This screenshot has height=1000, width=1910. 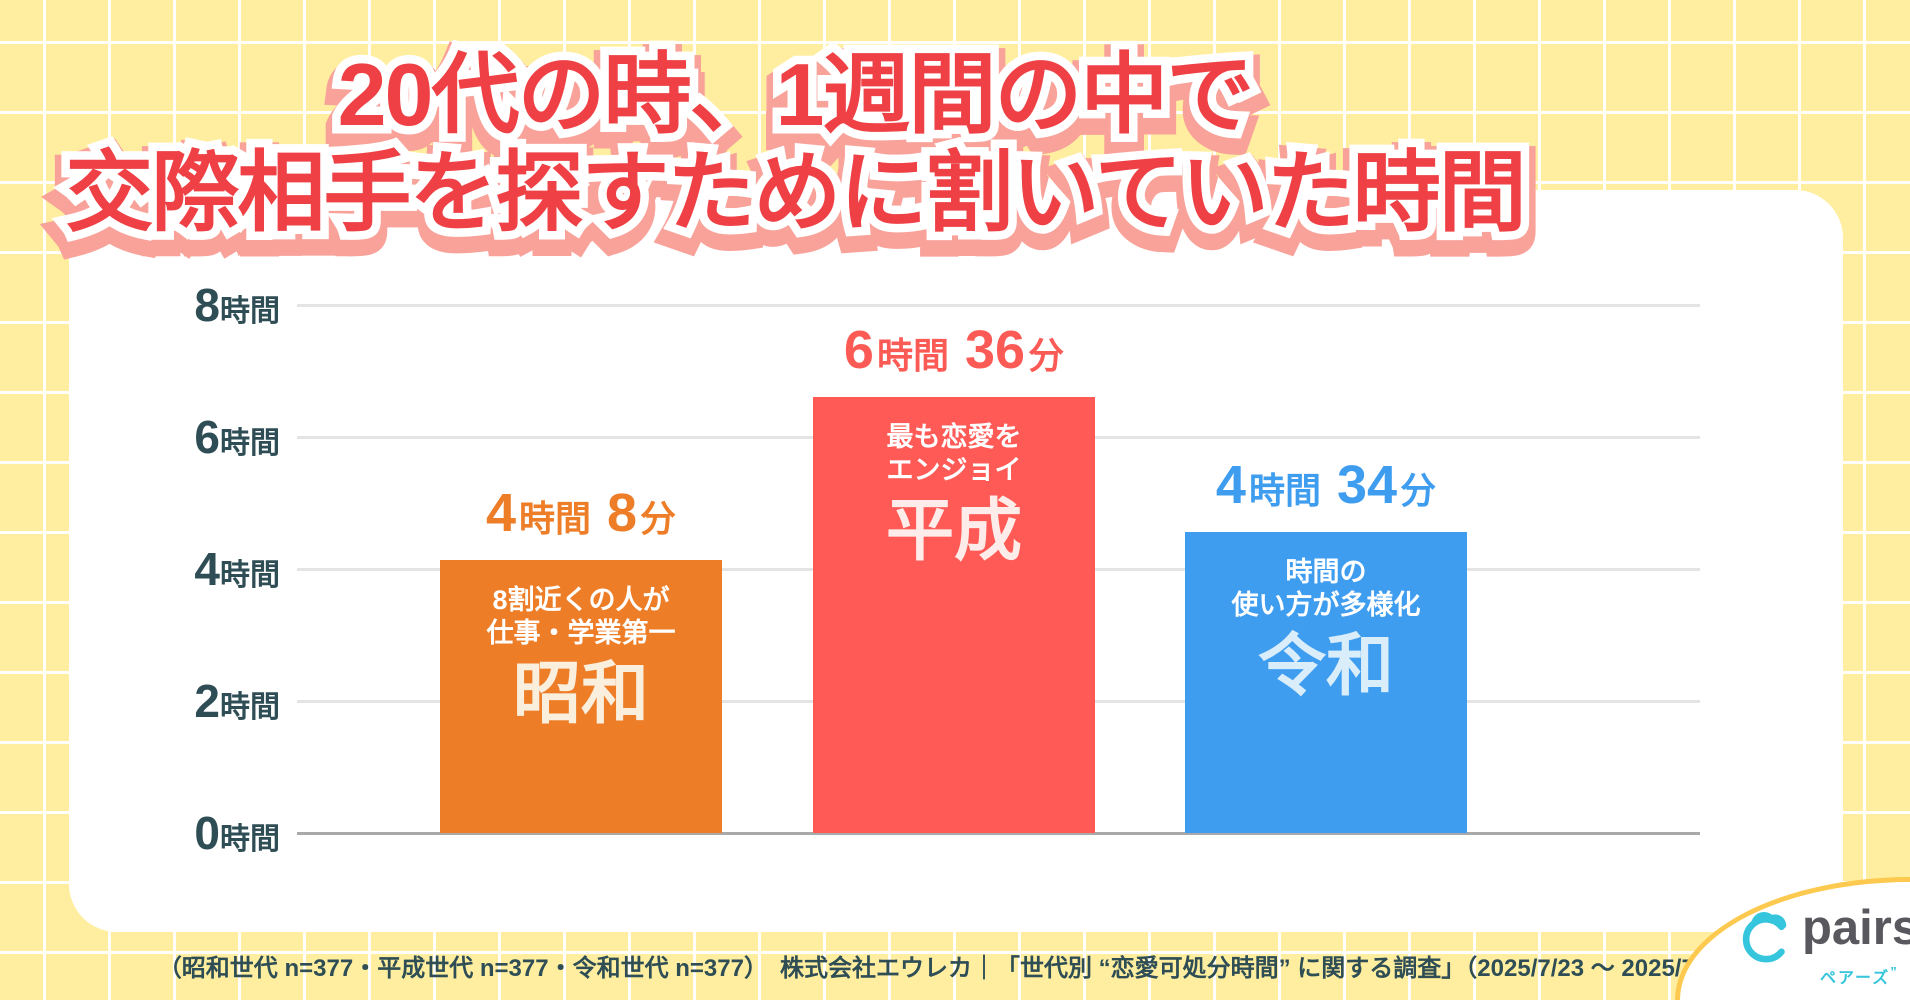 I want to click on pairs-wordmark: pairs, so click(x=1856, y=928).